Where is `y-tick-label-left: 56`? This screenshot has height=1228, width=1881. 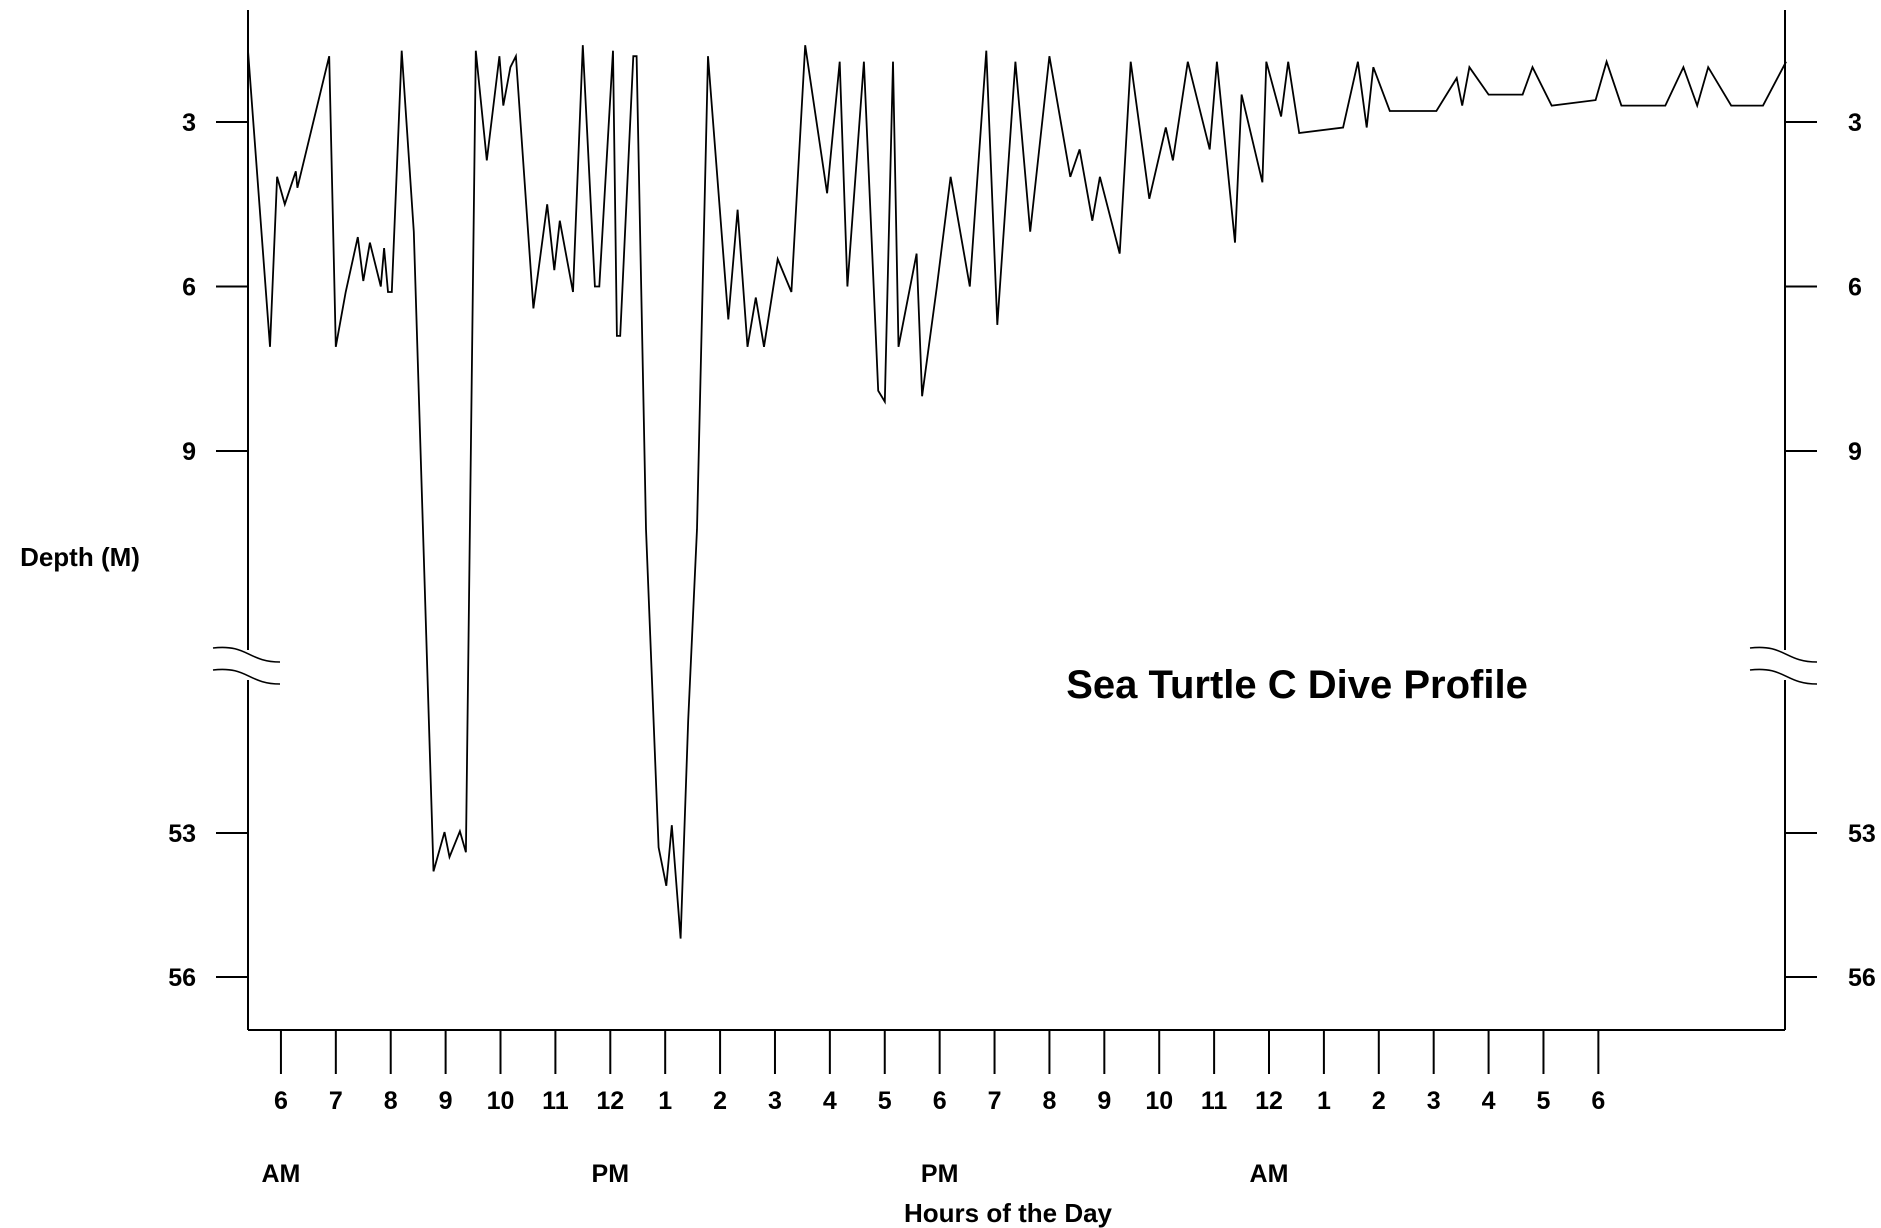
y-tick-label-left: 56 is located at coordinates (182, 978).